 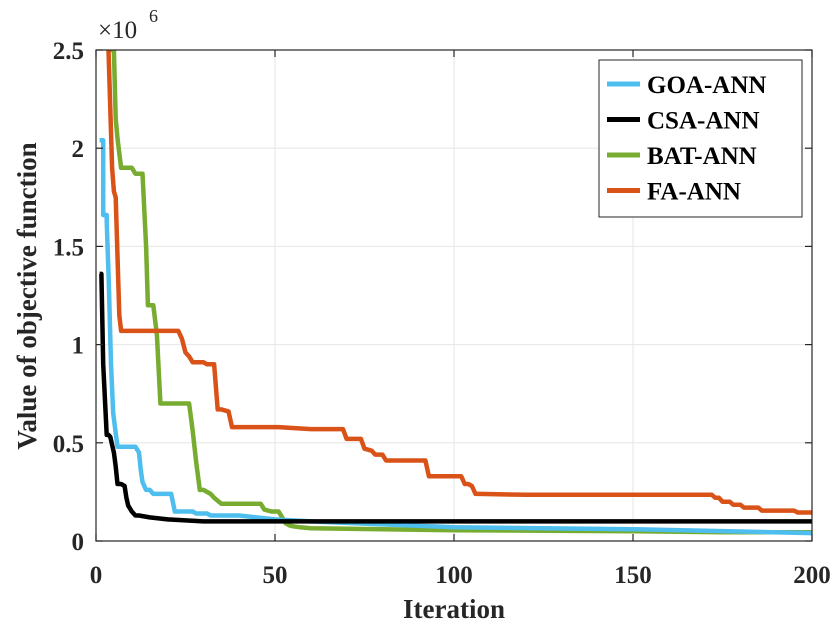 What do you see at coordinates (68, 444) in the screenshot?
I see `y-tick-label: 0.5` at bounding box center [68, 444].